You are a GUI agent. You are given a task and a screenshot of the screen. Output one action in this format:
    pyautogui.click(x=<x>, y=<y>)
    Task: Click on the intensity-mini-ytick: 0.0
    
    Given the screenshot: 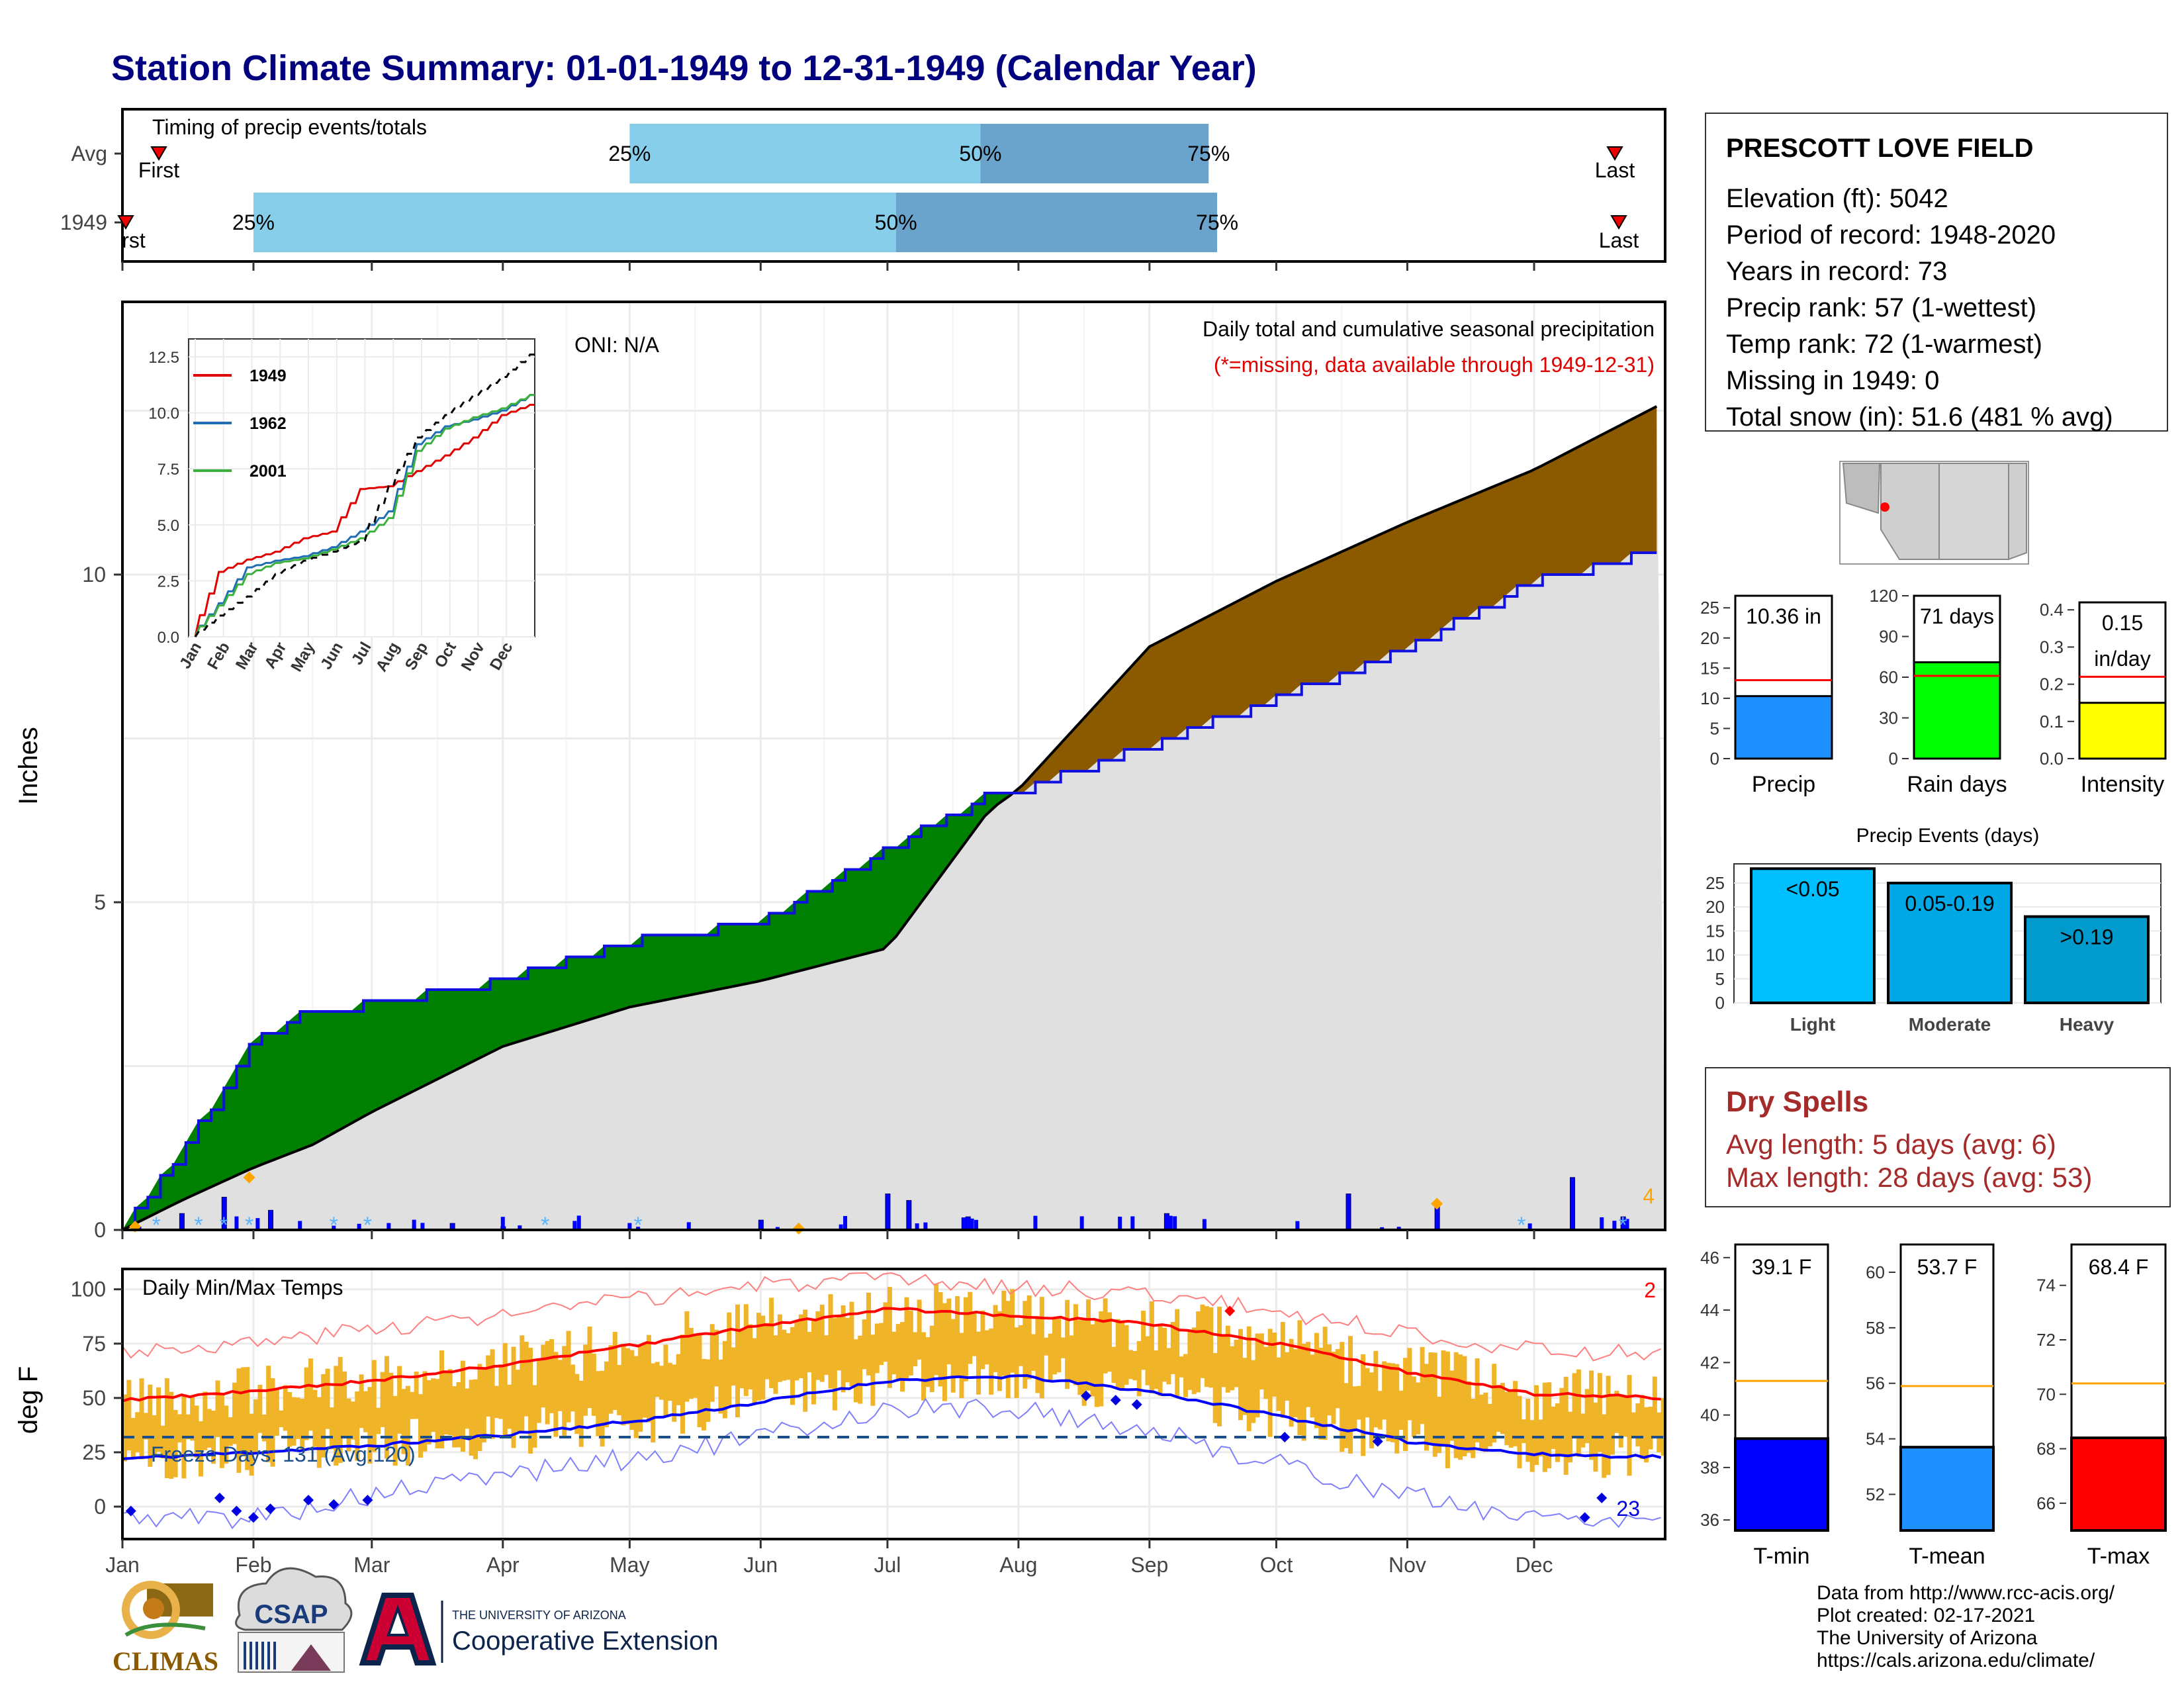 What is the action you would take?
    pyautogui.click(x=2052, y=759)
    